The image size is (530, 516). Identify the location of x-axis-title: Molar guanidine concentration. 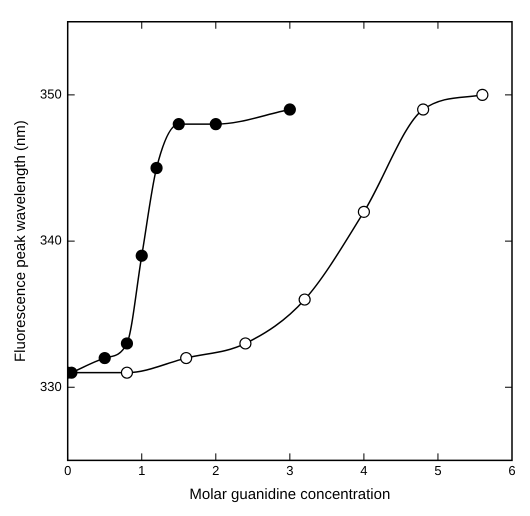
(289, 495).